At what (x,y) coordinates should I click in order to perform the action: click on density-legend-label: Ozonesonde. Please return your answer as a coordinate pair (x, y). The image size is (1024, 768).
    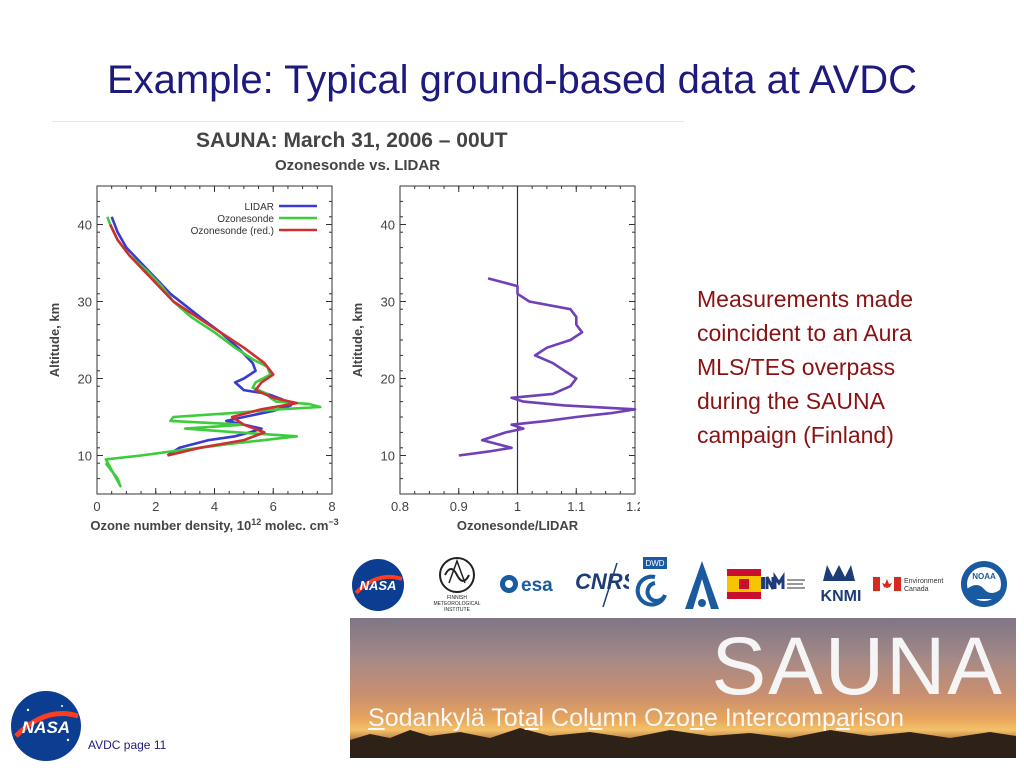
    Looking at the image, I should click on (245, 219).